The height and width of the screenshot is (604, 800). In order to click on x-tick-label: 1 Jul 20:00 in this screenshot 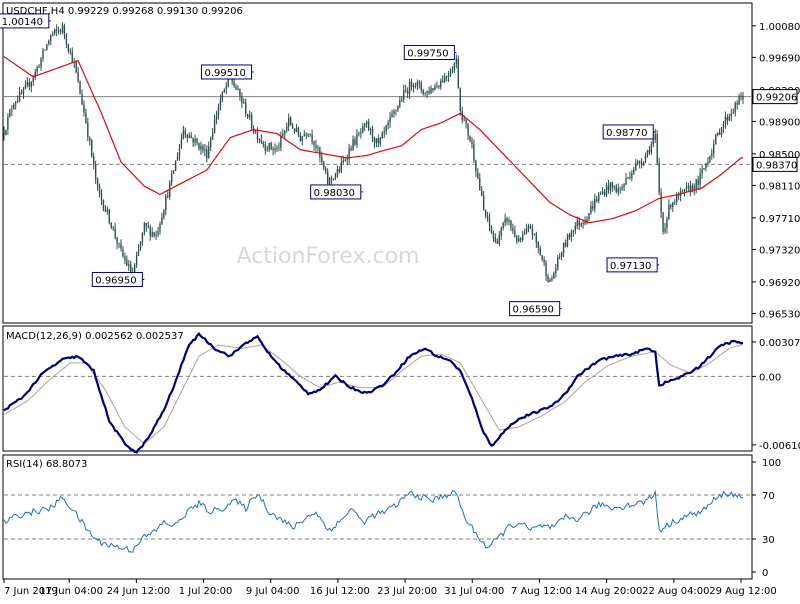, I will do `click(206, 591)`.